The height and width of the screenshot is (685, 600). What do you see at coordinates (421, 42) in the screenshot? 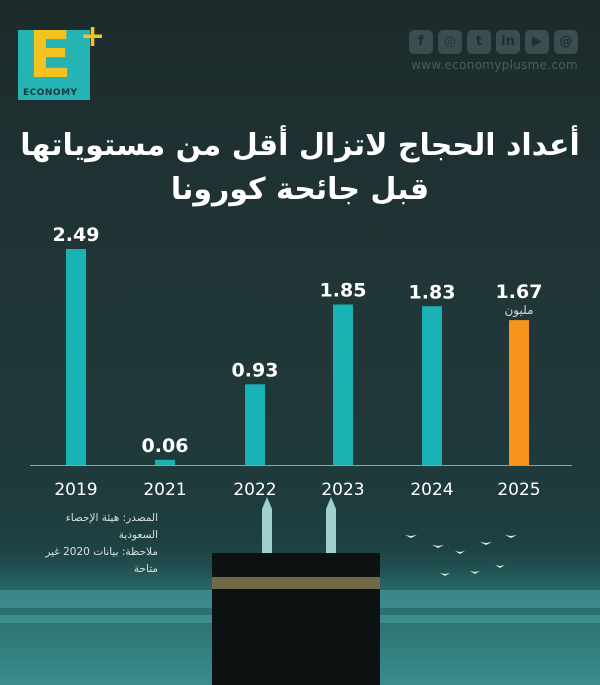
I see `facebook-icon: f` at bounding box center [421, 42].